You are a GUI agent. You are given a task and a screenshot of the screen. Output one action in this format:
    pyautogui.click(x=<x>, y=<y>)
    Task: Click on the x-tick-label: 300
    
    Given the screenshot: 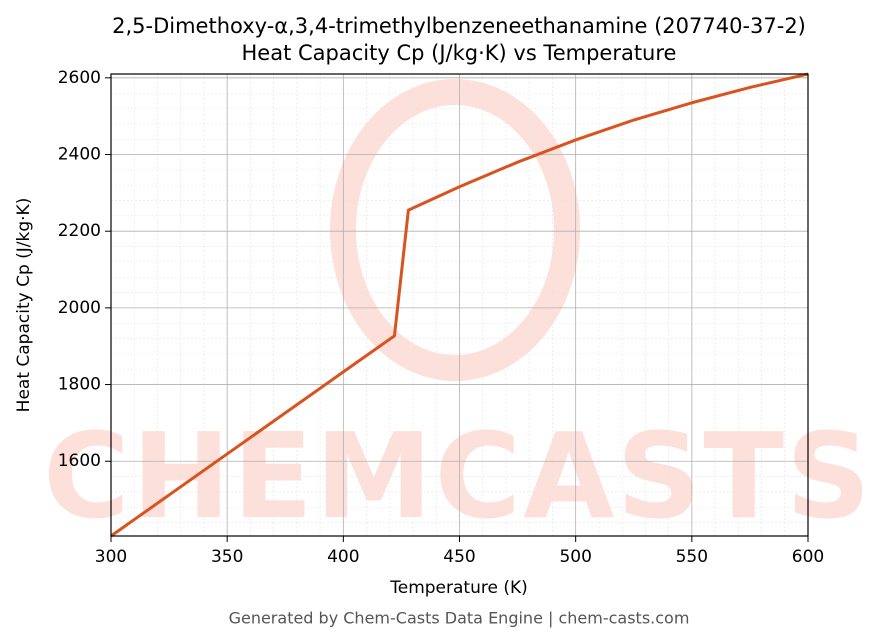 What is the action you would take?
    pyautogui.click(x=111, y=557)
    